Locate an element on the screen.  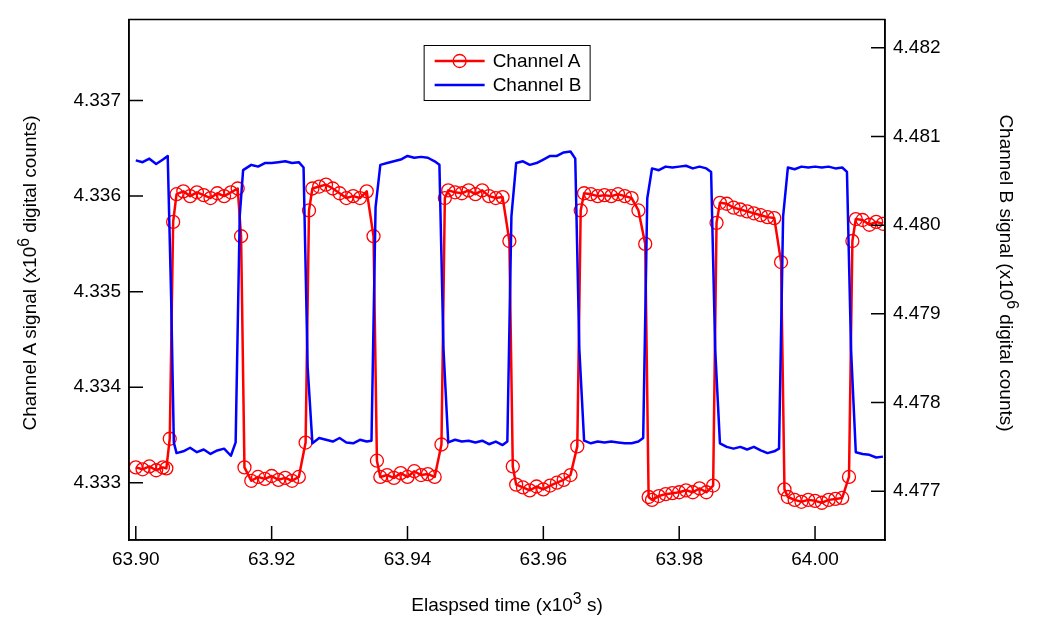
y-tick-label: 4.333 is located at coordinates (97, 481).